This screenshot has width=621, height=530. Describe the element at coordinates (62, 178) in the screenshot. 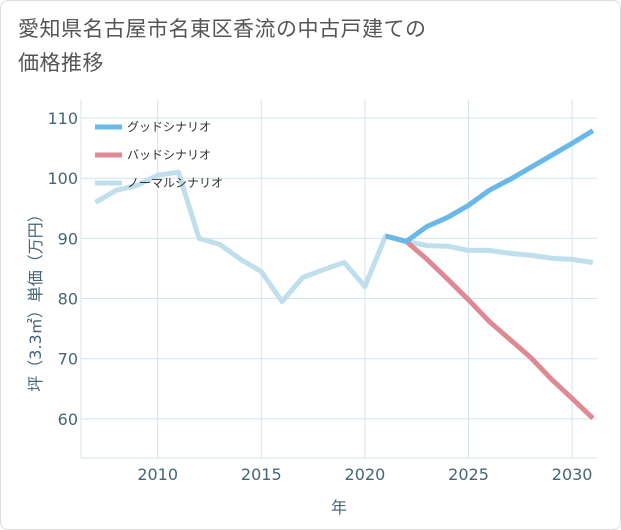

I see `y-tick-label: 100` at that location.